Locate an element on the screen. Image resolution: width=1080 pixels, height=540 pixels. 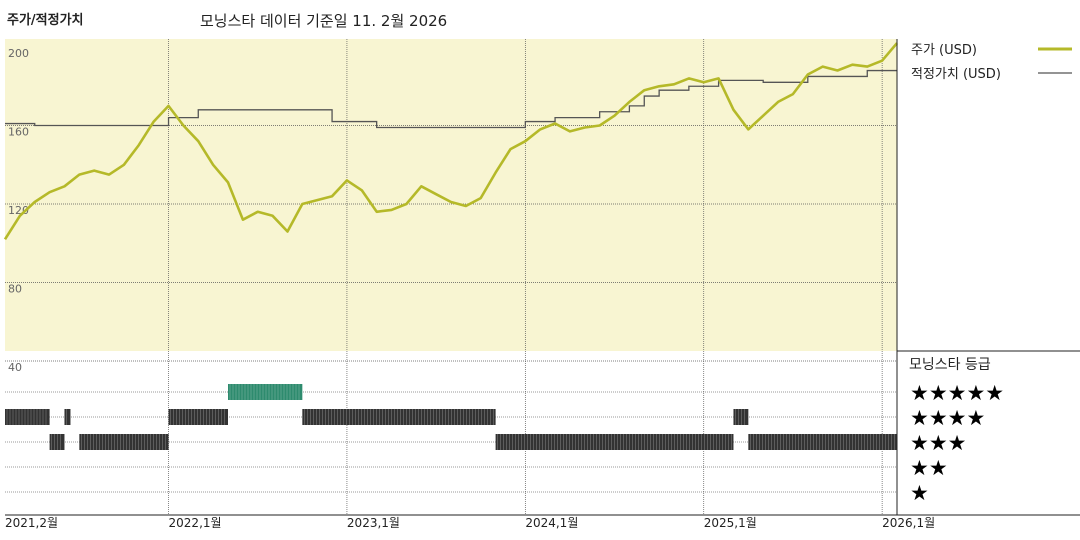
y-tick-label: 160 is located at coordinates (18, 132).